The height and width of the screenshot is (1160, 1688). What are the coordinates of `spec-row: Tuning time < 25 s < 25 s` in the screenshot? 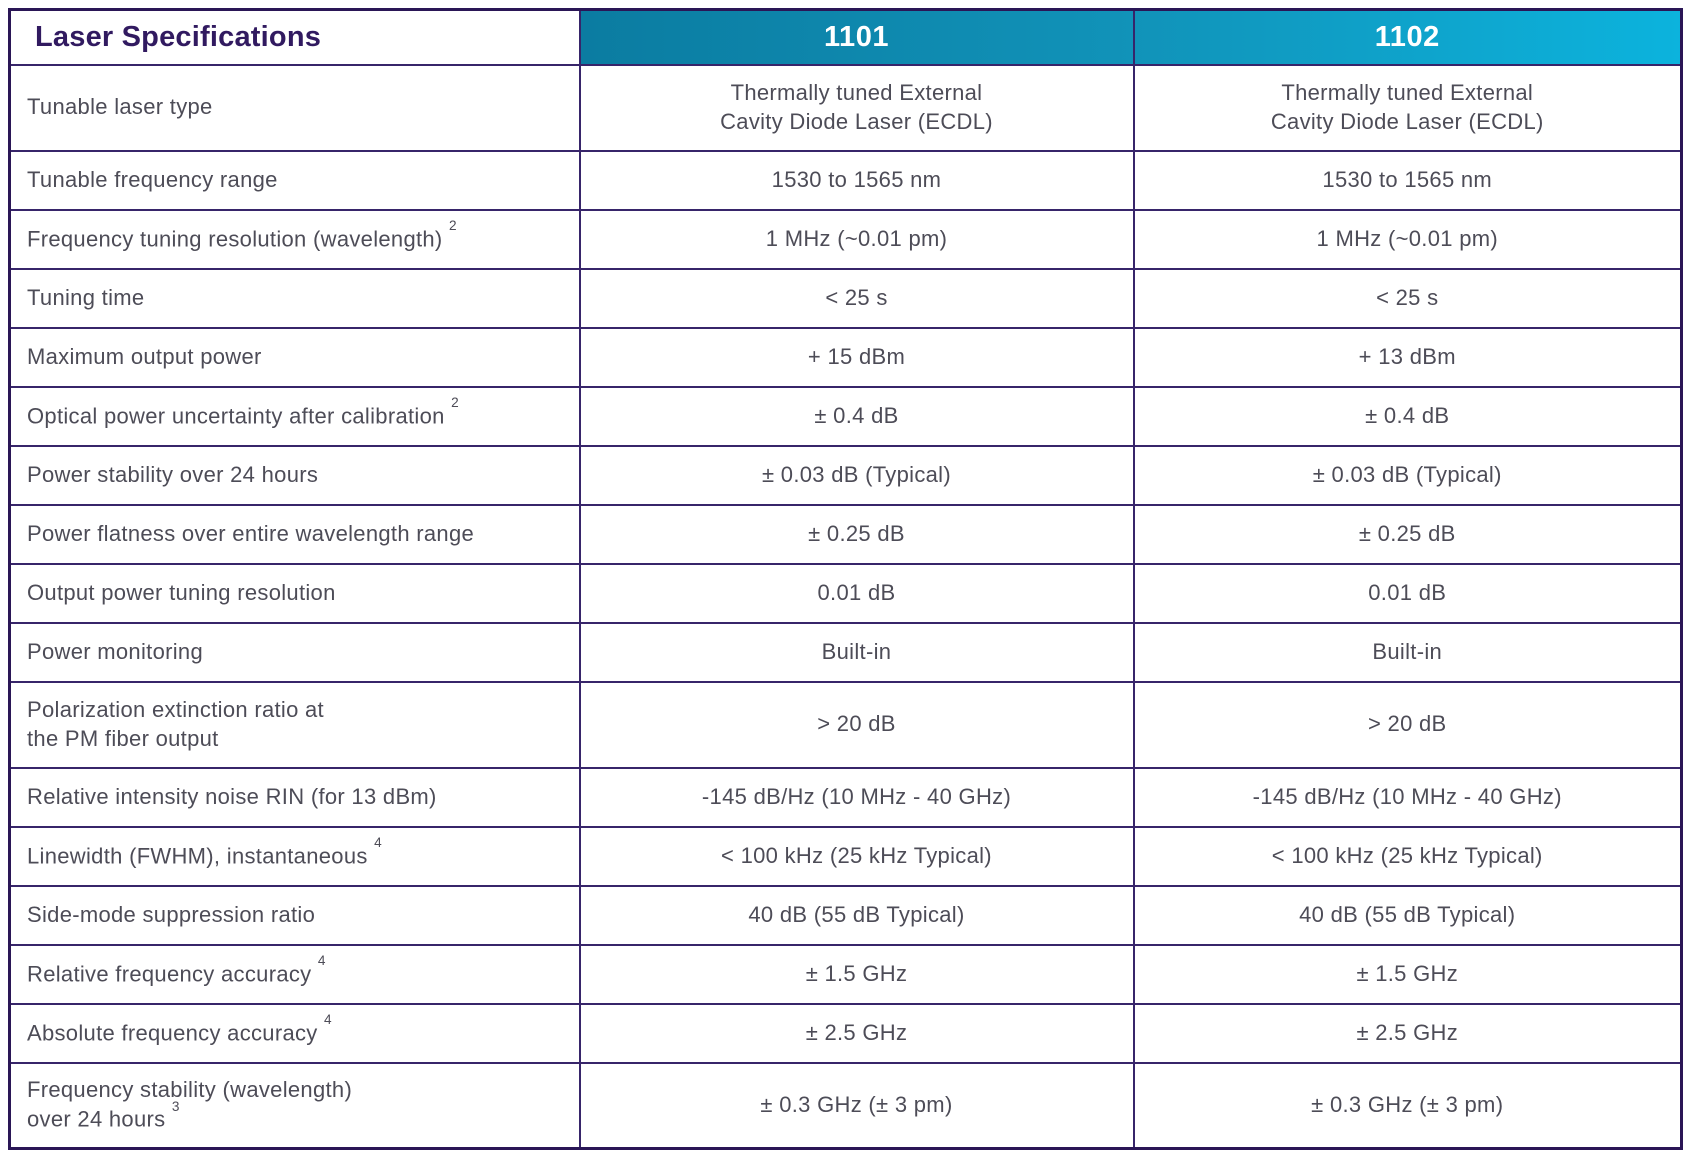 It's located at (845, 298).